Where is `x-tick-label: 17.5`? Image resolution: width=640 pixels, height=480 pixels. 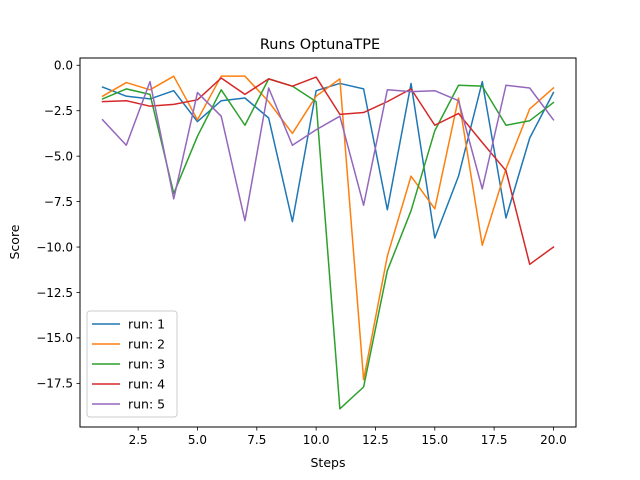 x-tick-label: 17.5 is located at coordinates (494, 440).